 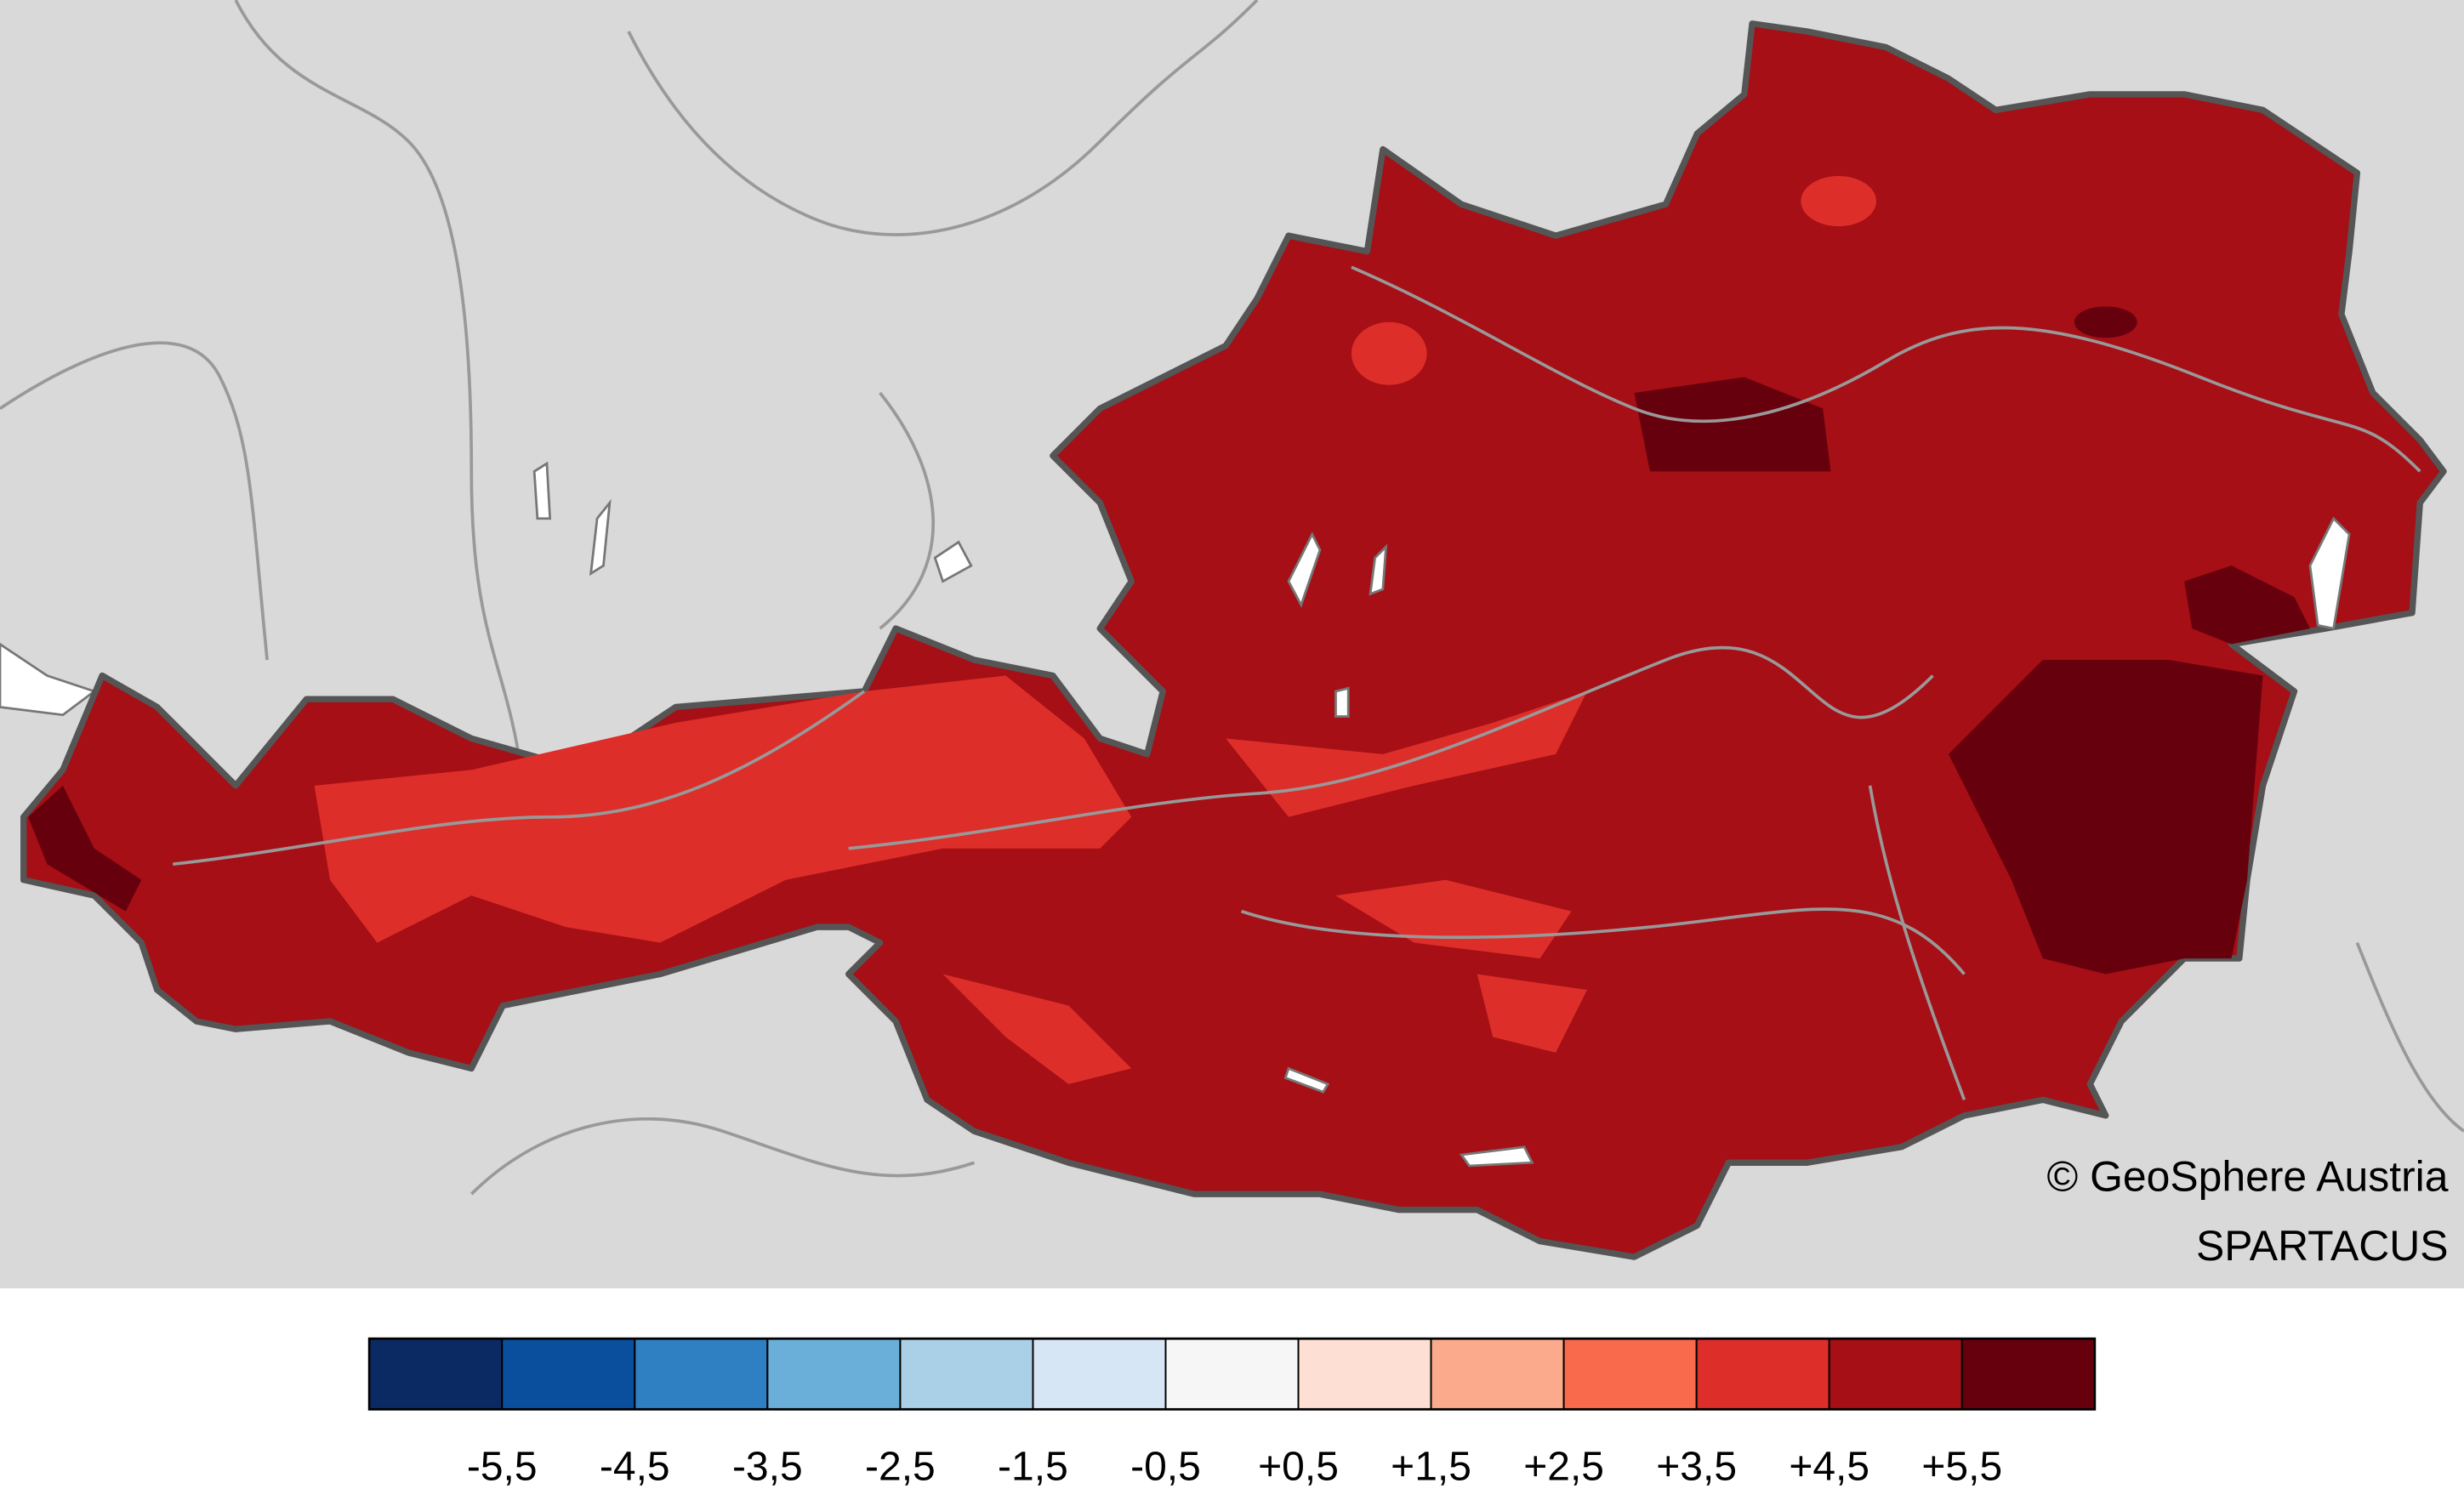 What do you see at coordinates (2322, 1246) in the screenshot?
I see `credit-text: SPARTACUS` at bounding box center [2322, 1246].